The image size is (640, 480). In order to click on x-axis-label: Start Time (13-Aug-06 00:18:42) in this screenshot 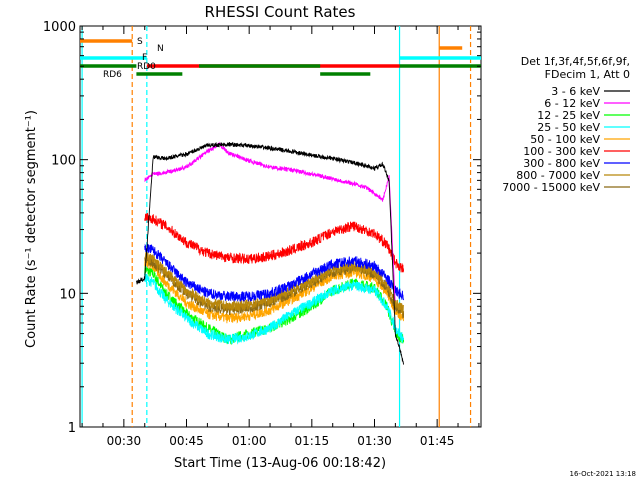, I will do `click(280, 463)`.